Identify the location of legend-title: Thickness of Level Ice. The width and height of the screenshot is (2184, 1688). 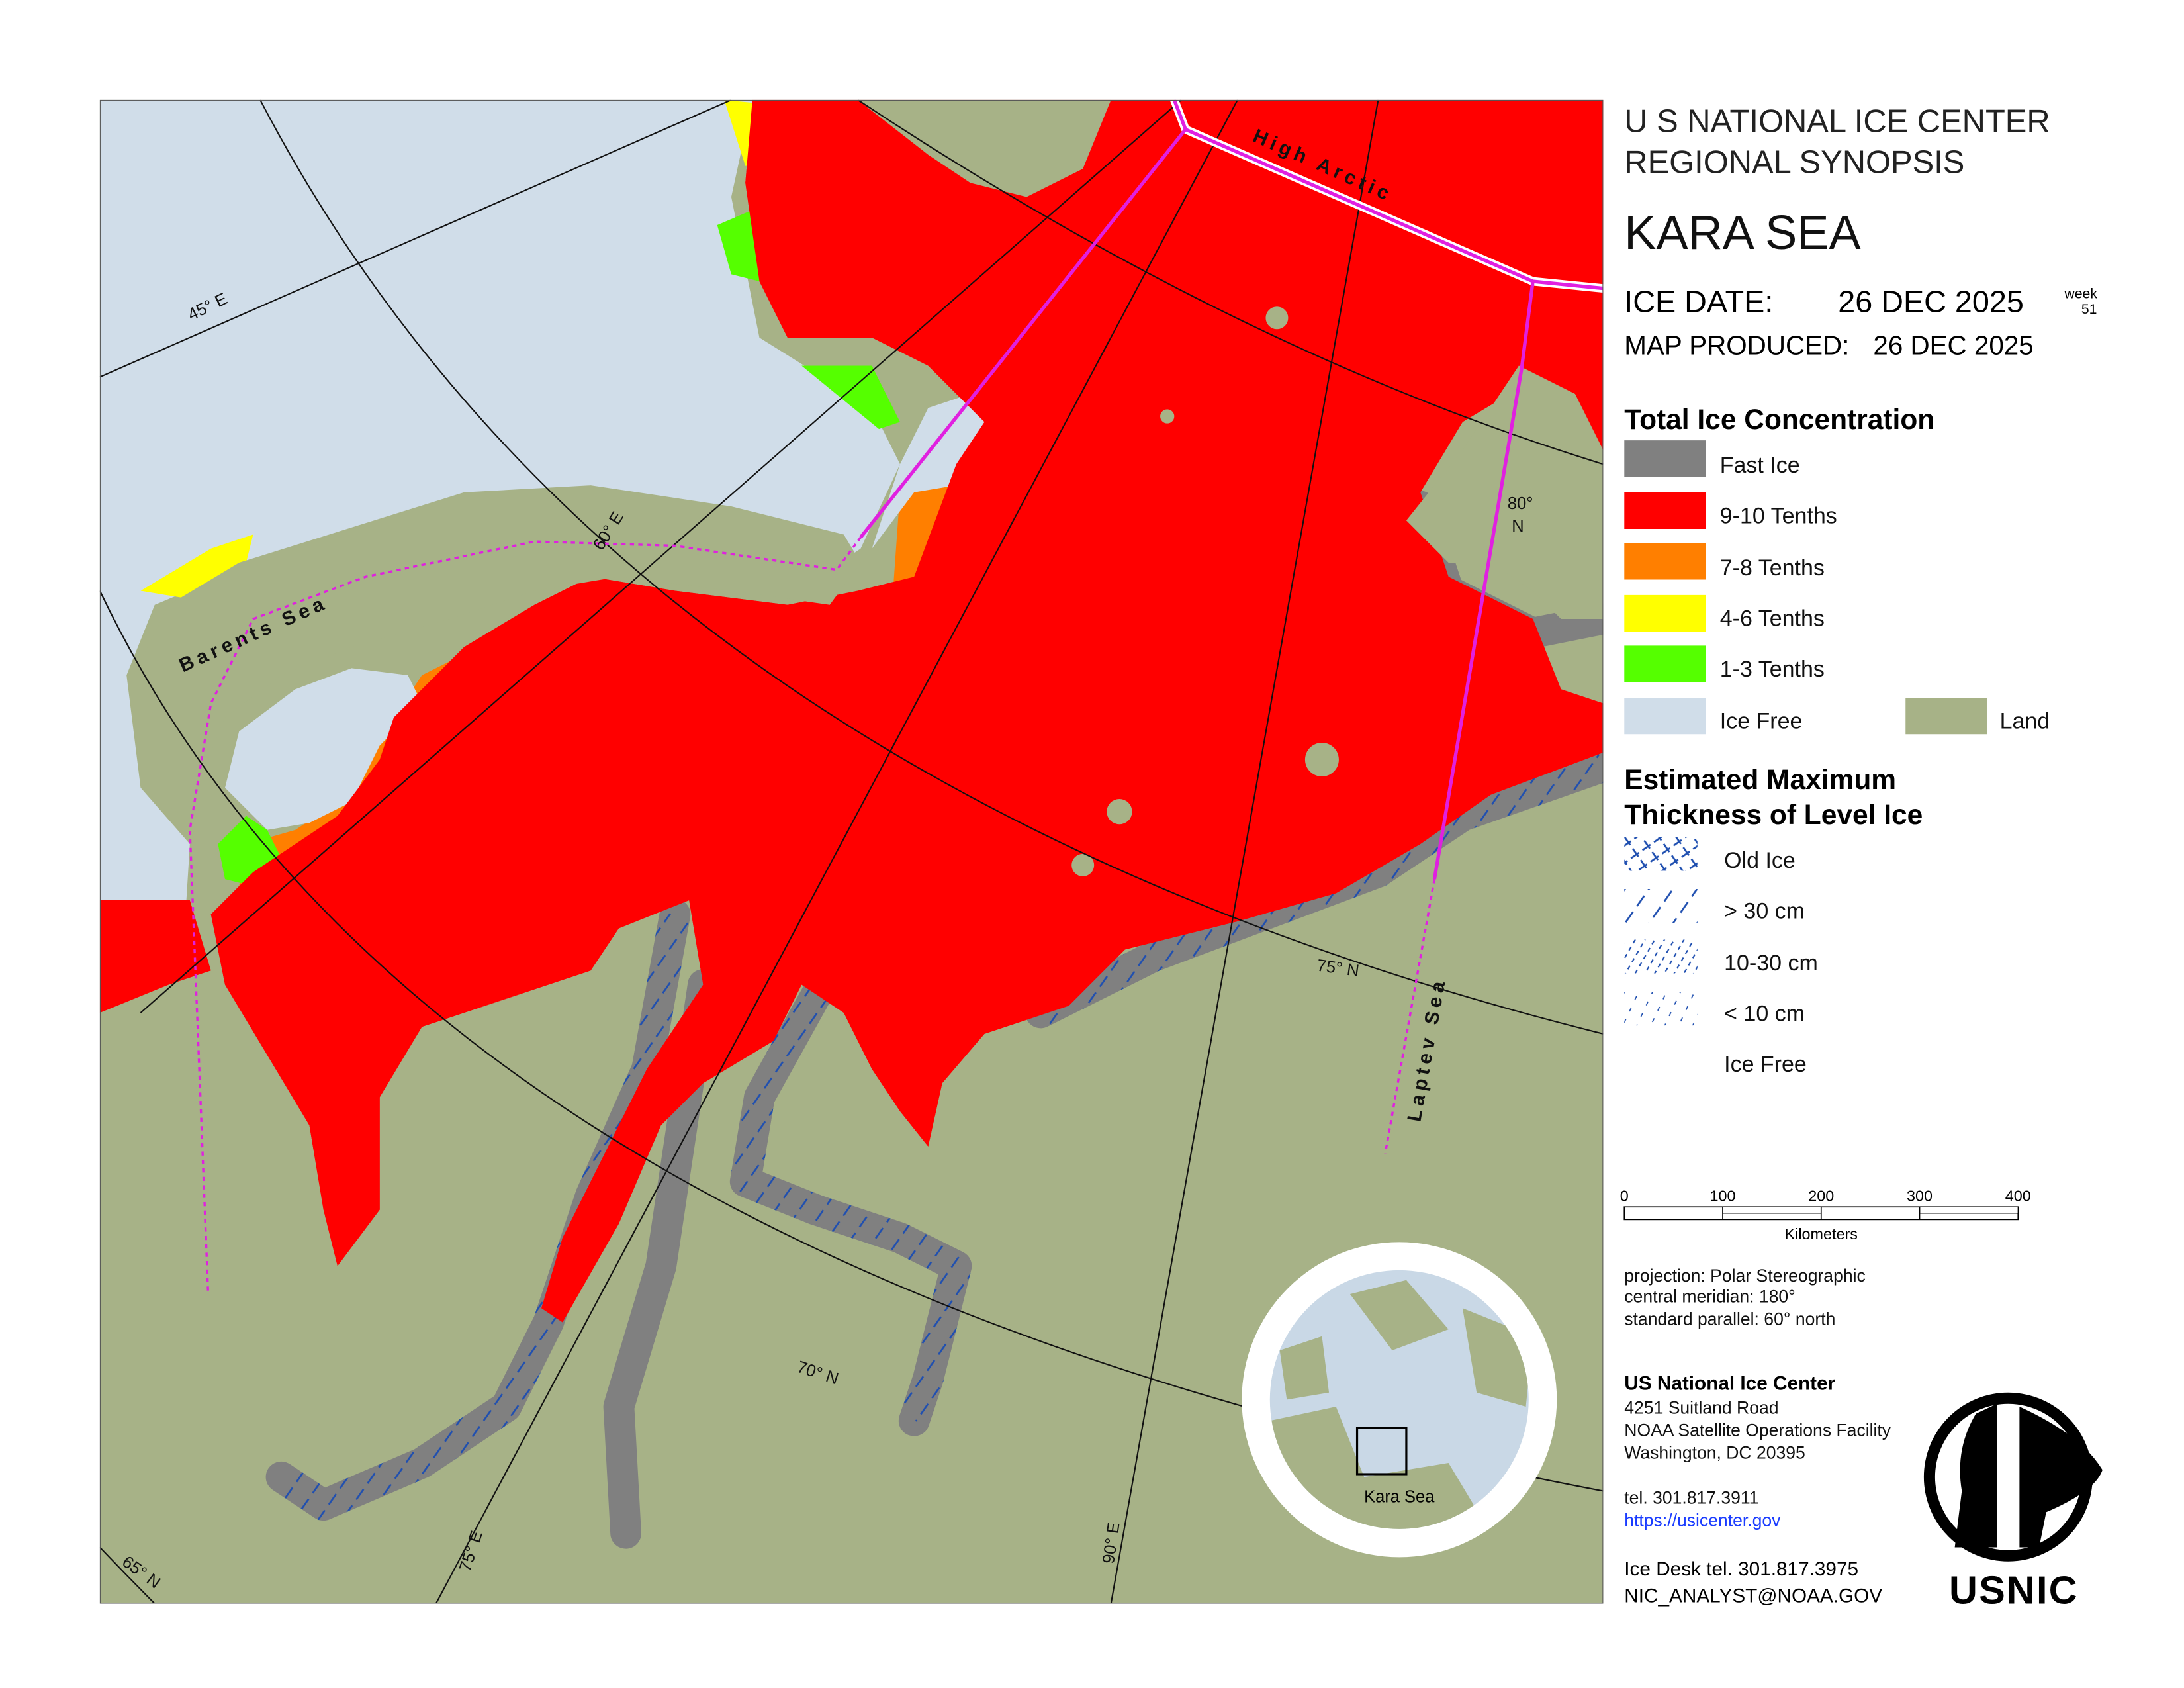
(1773, 815).